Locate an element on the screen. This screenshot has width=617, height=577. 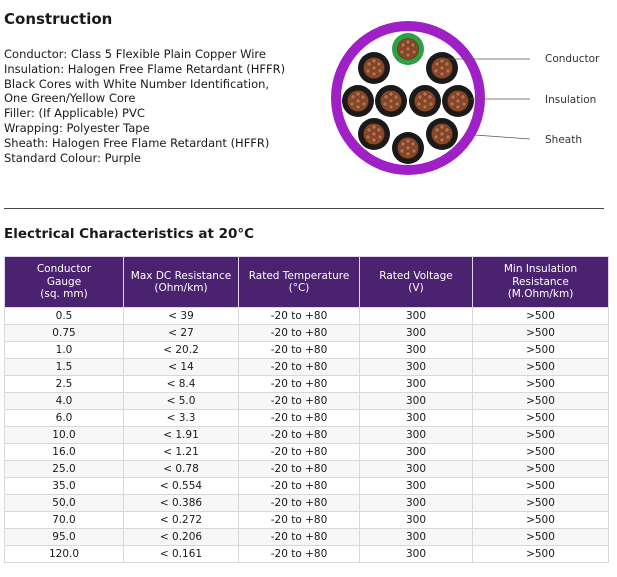
table-row: 16.0 < 1.21 -20 to +80 300 >500 is located at coordinates (306, 452).